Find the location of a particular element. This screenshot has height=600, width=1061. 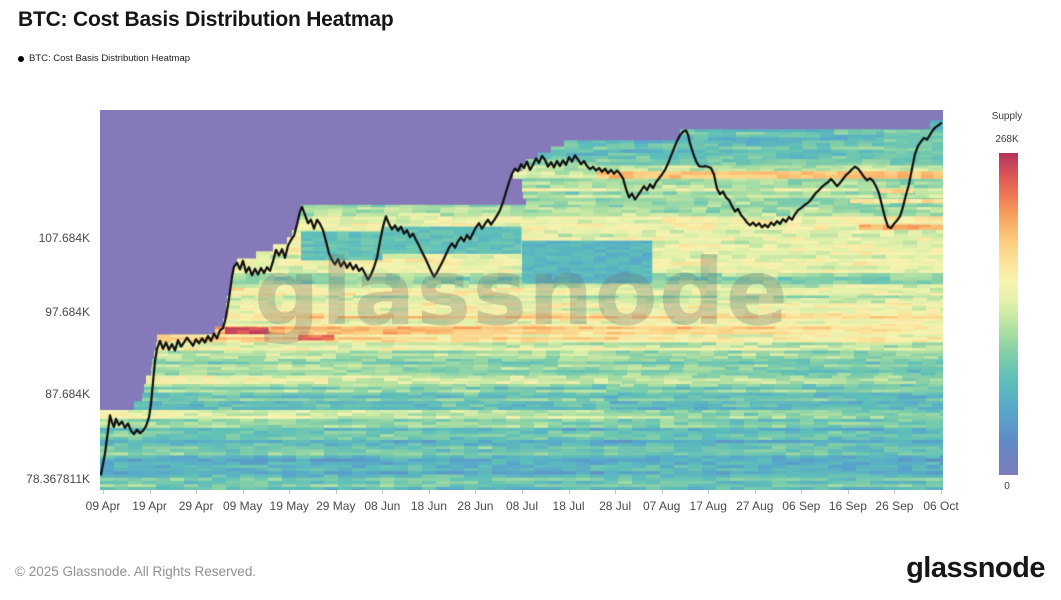

colorbar-max-label: 268K is located at coordinates (1007, 139).